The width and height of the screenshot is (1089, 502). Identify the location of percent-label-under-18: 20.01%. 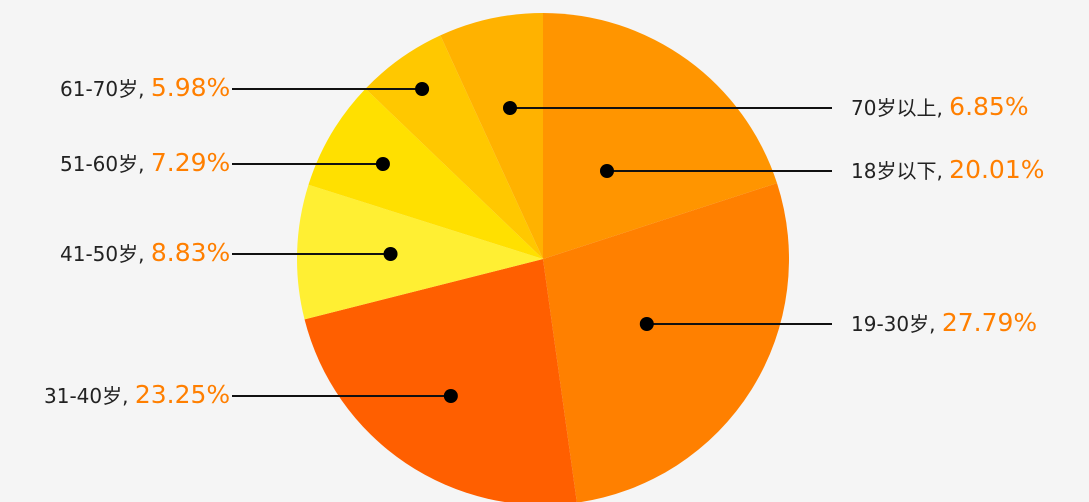
(997, 169).